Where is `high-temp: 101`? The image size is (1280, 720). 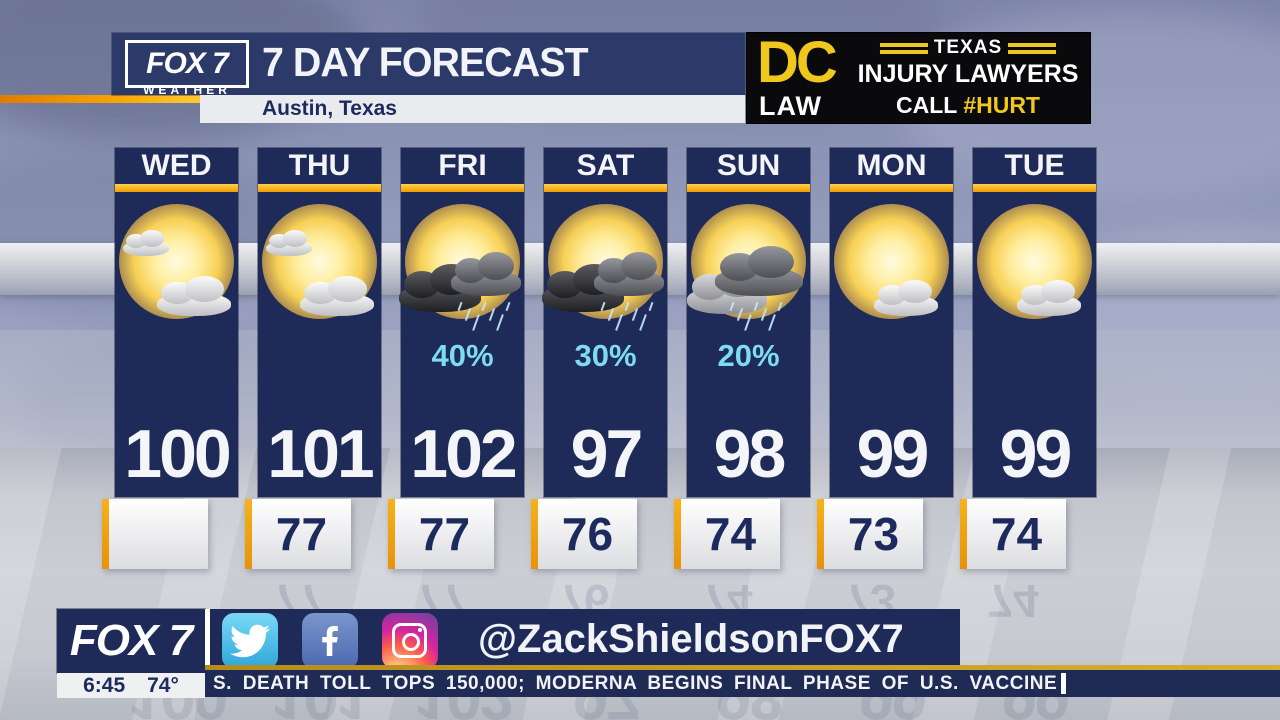 high-temp: 101 is located at coordinates (320, 454).